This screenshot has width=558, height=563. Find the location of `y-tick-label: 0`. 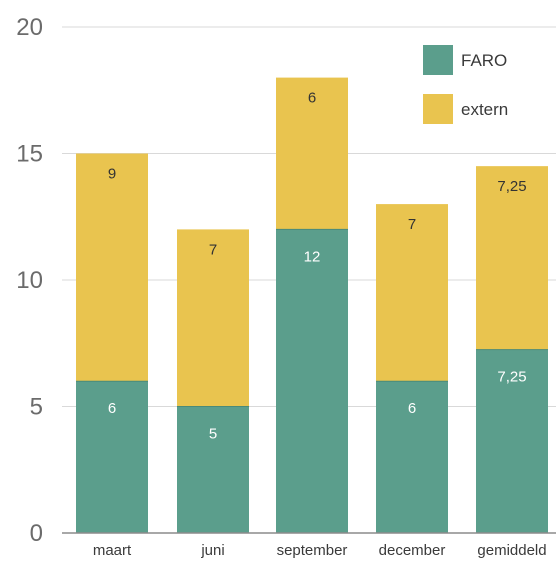

y-tick-label: 0 is located at coordinates (36, 533).